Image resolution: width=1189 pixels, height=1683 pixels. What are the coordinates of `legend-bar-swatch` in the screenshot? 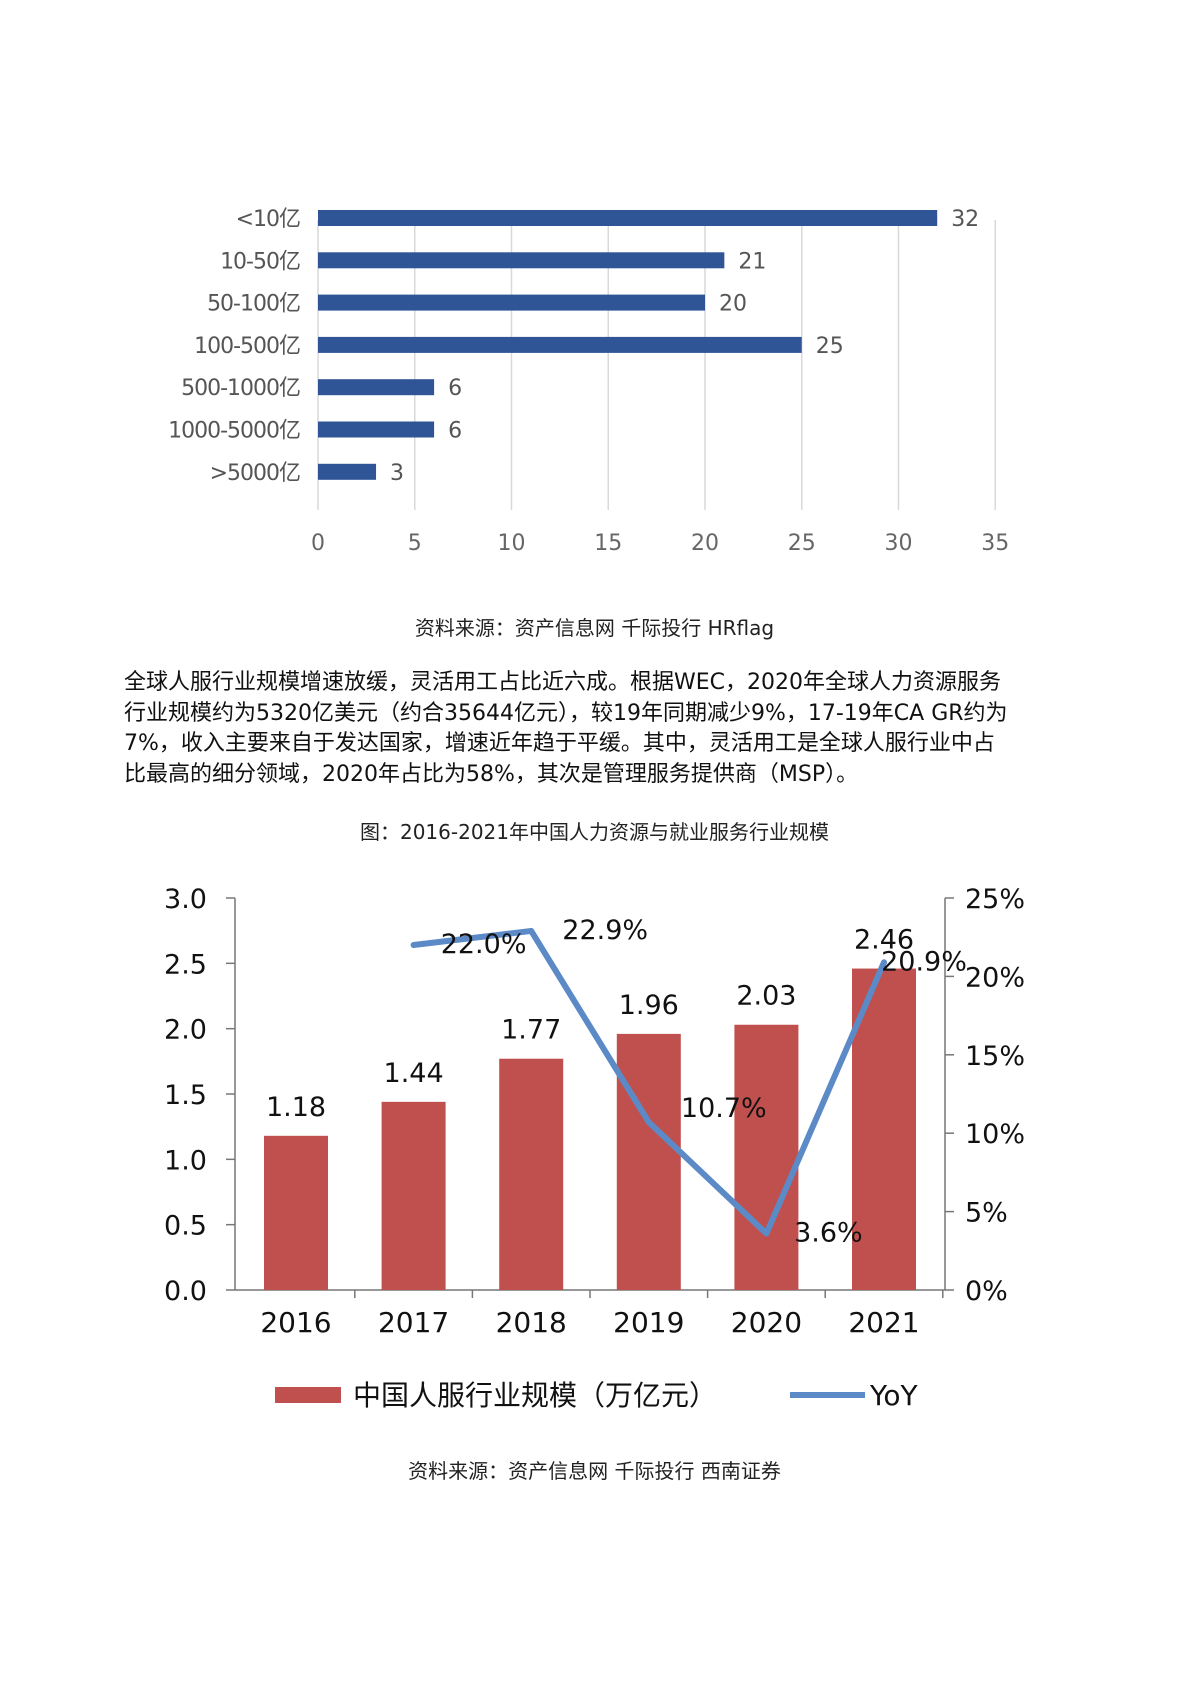 It's located at (308, 1395).